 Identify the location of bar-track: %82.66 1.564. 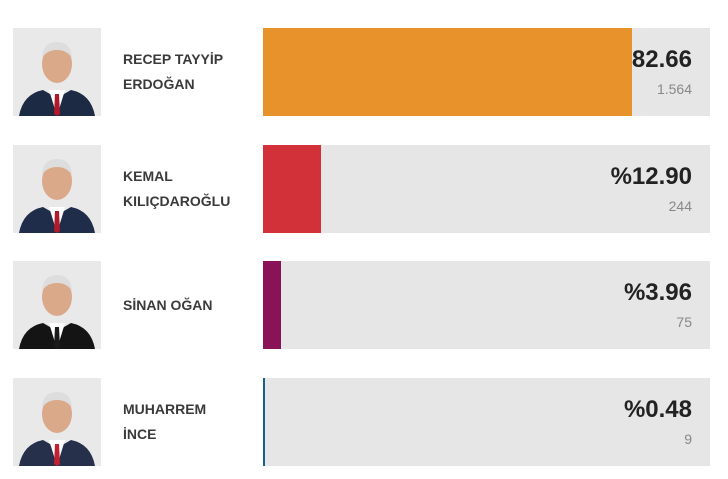
(486, 72).